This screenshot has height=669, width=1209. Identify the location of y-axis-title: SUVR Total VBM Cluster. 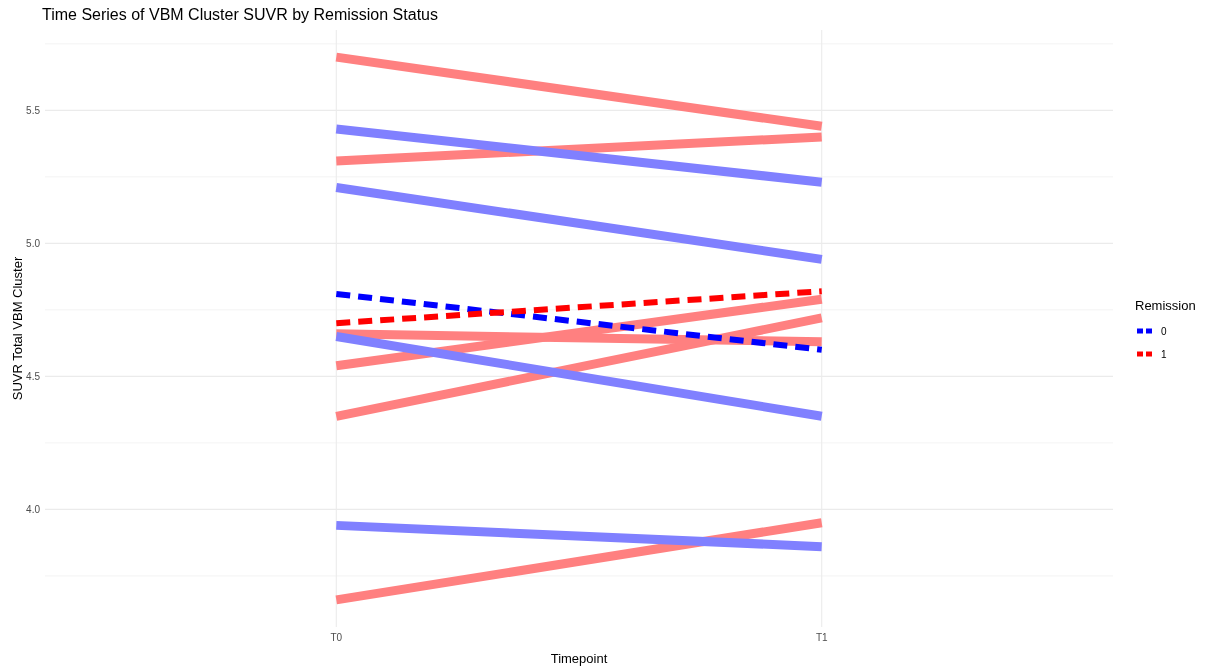
(17, 328).